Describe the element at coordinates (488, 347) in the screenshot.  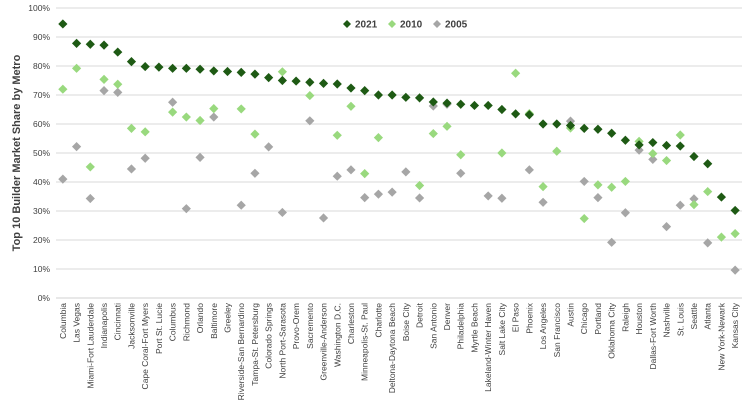
I see `x-tick-label: Lakeland-Winter Haven` at that location.